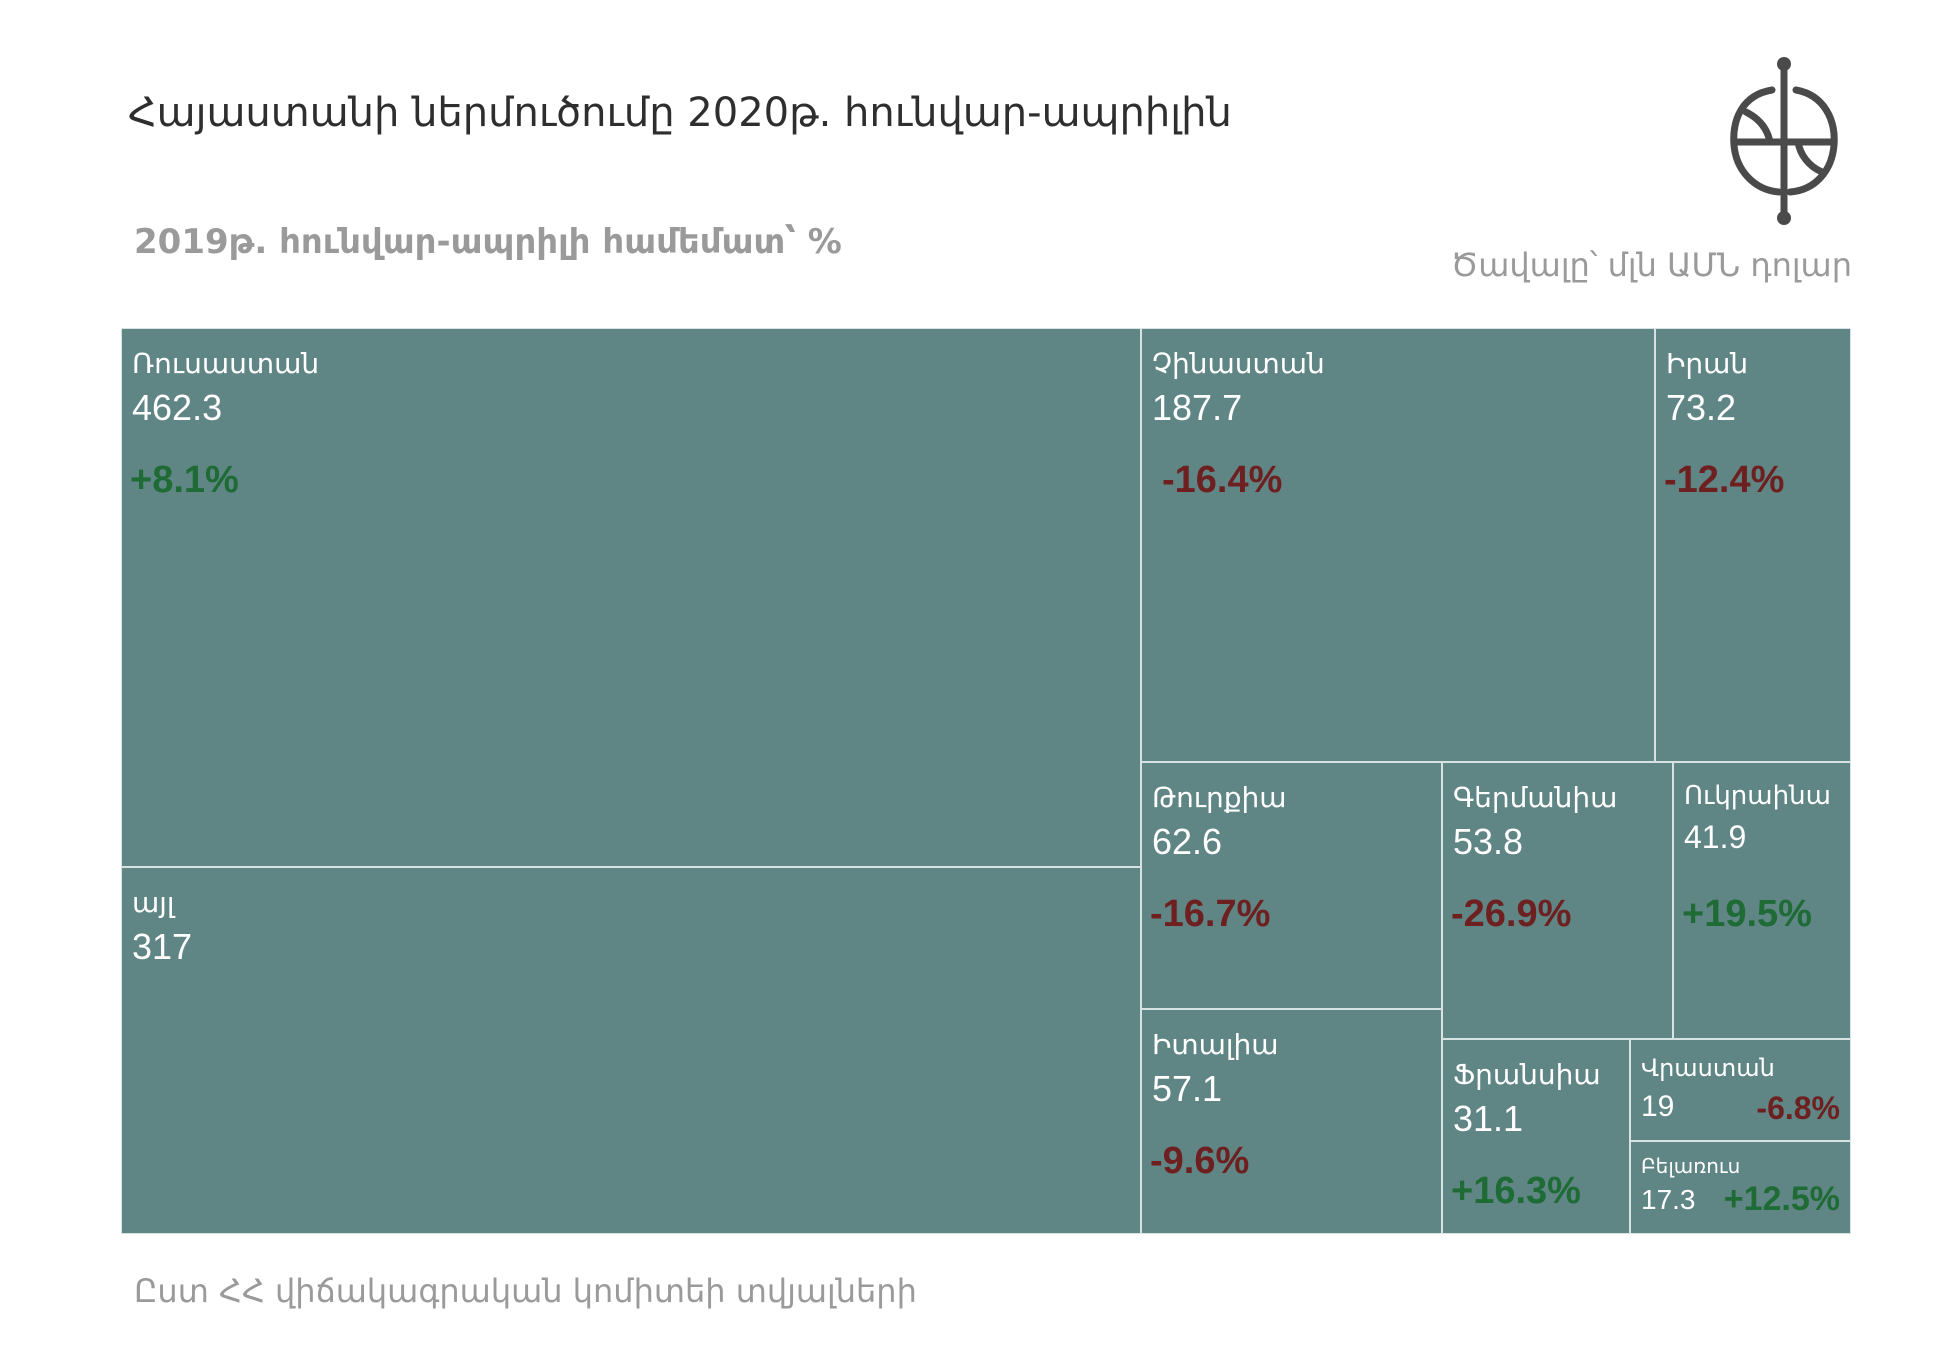 The width and height of the screenshot is (1958, 1362). What do you see at coordinates (488, 242) in the screenshot?
I see `chart-subtitle: 2019թ. հունվար-ապրիլի համեմատ՝ %` at bounding box center [488, 242].